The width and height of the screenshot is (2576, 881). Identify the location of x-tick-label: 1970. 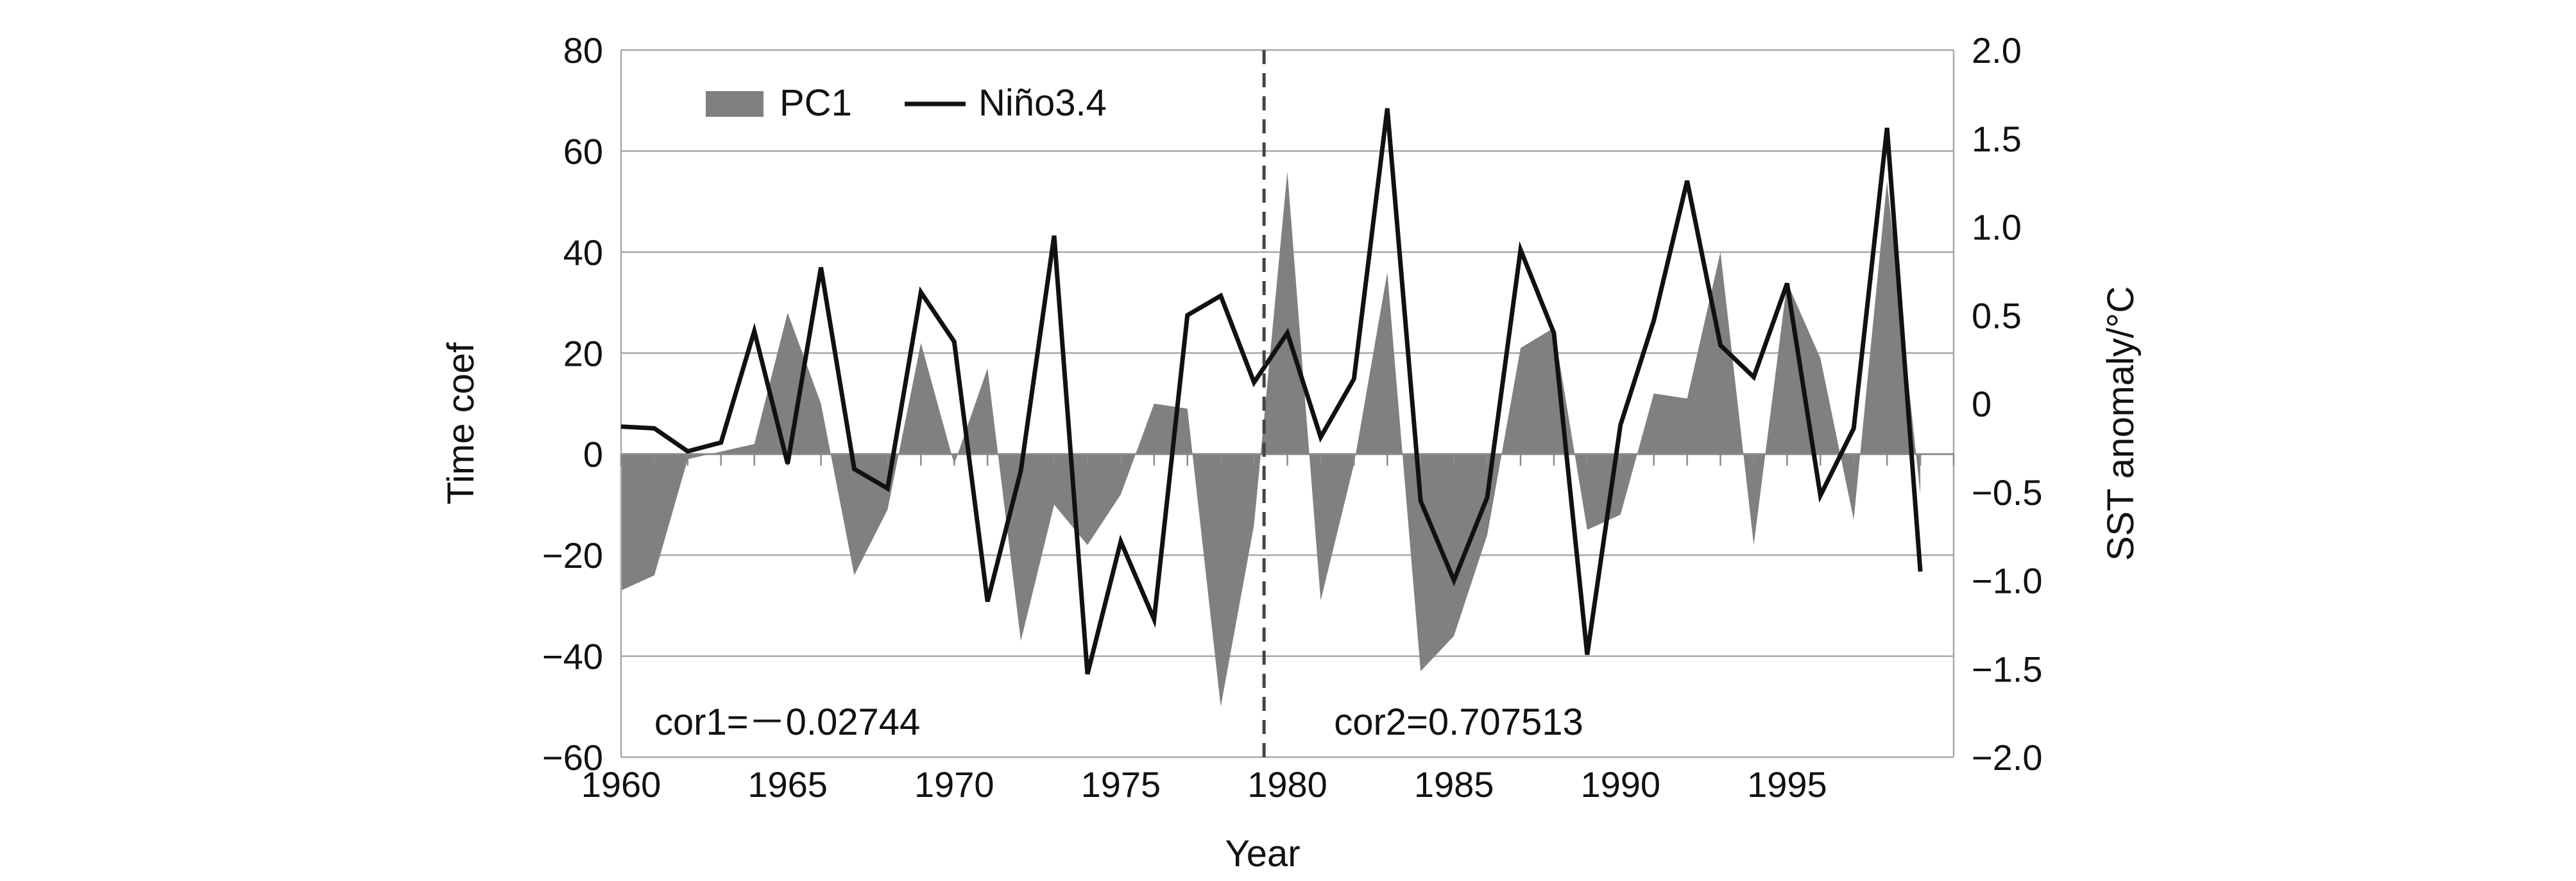
(954, 785).